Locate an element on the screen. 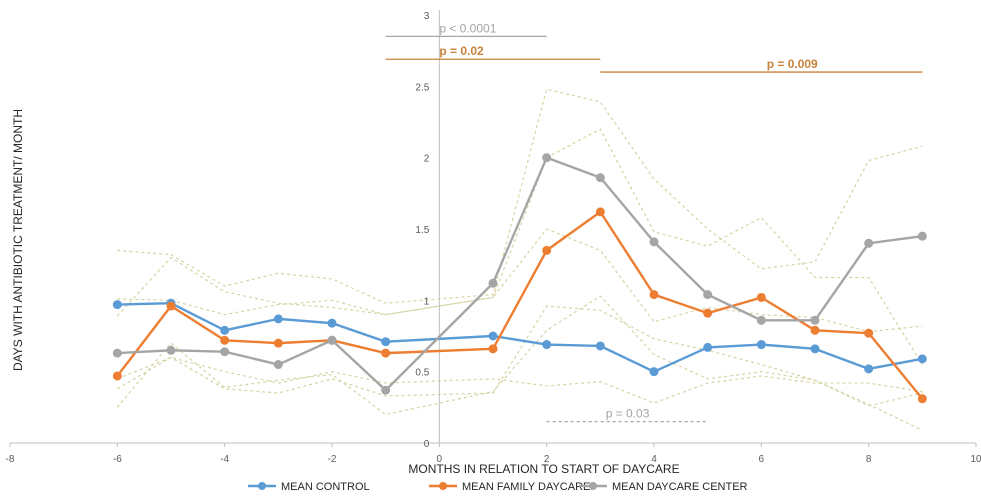  x-tick-label: 0 is located at coordinates (440, 459).